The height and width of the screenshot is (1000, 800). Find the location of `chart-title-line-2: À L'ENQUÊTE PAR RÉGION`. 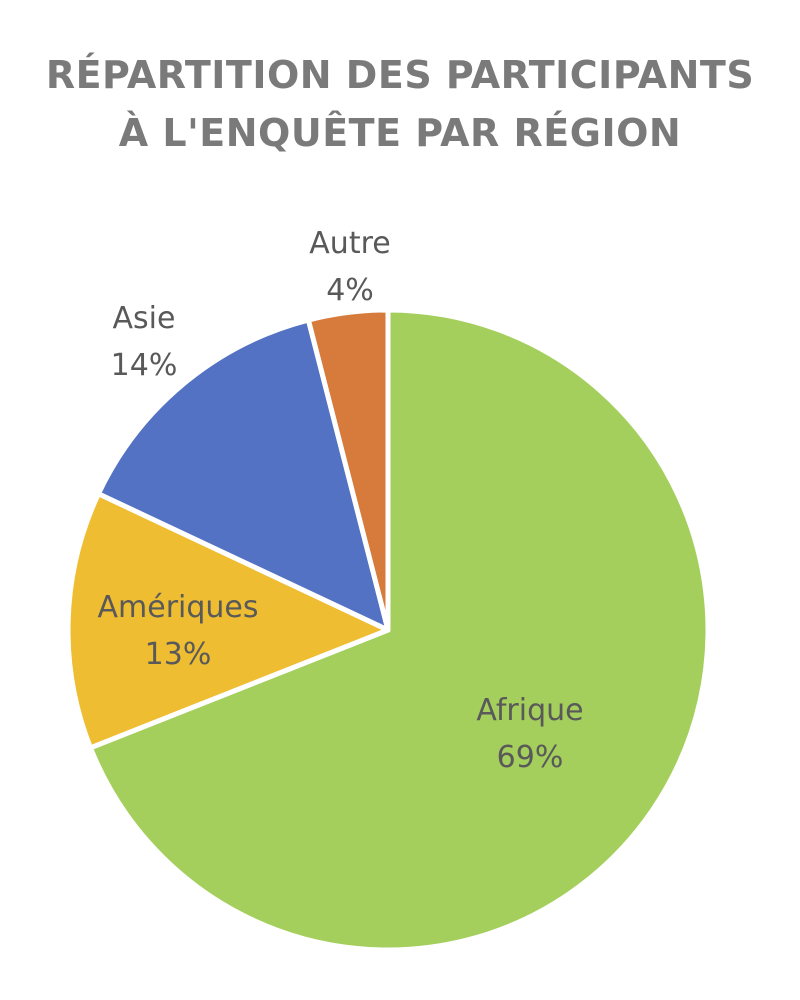

chart-title-line-2: À L'ENQUÊTE PAR RÉGION is located at coordinates (400, 133).